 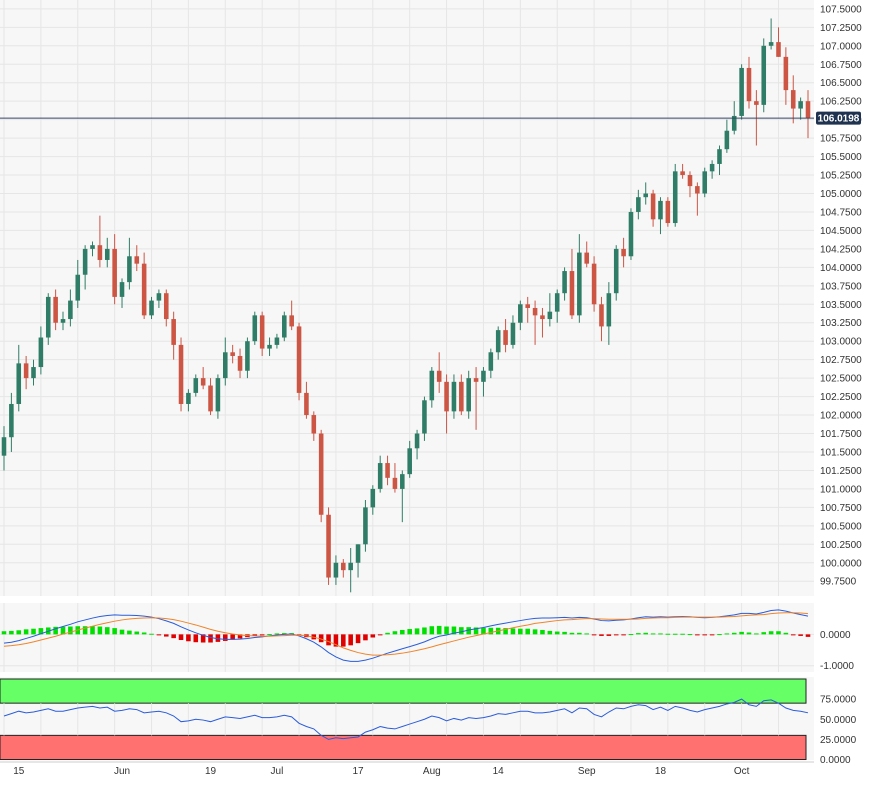 I want to click on price-y-tick-label: 104.2500, so click(x=841, y=249).